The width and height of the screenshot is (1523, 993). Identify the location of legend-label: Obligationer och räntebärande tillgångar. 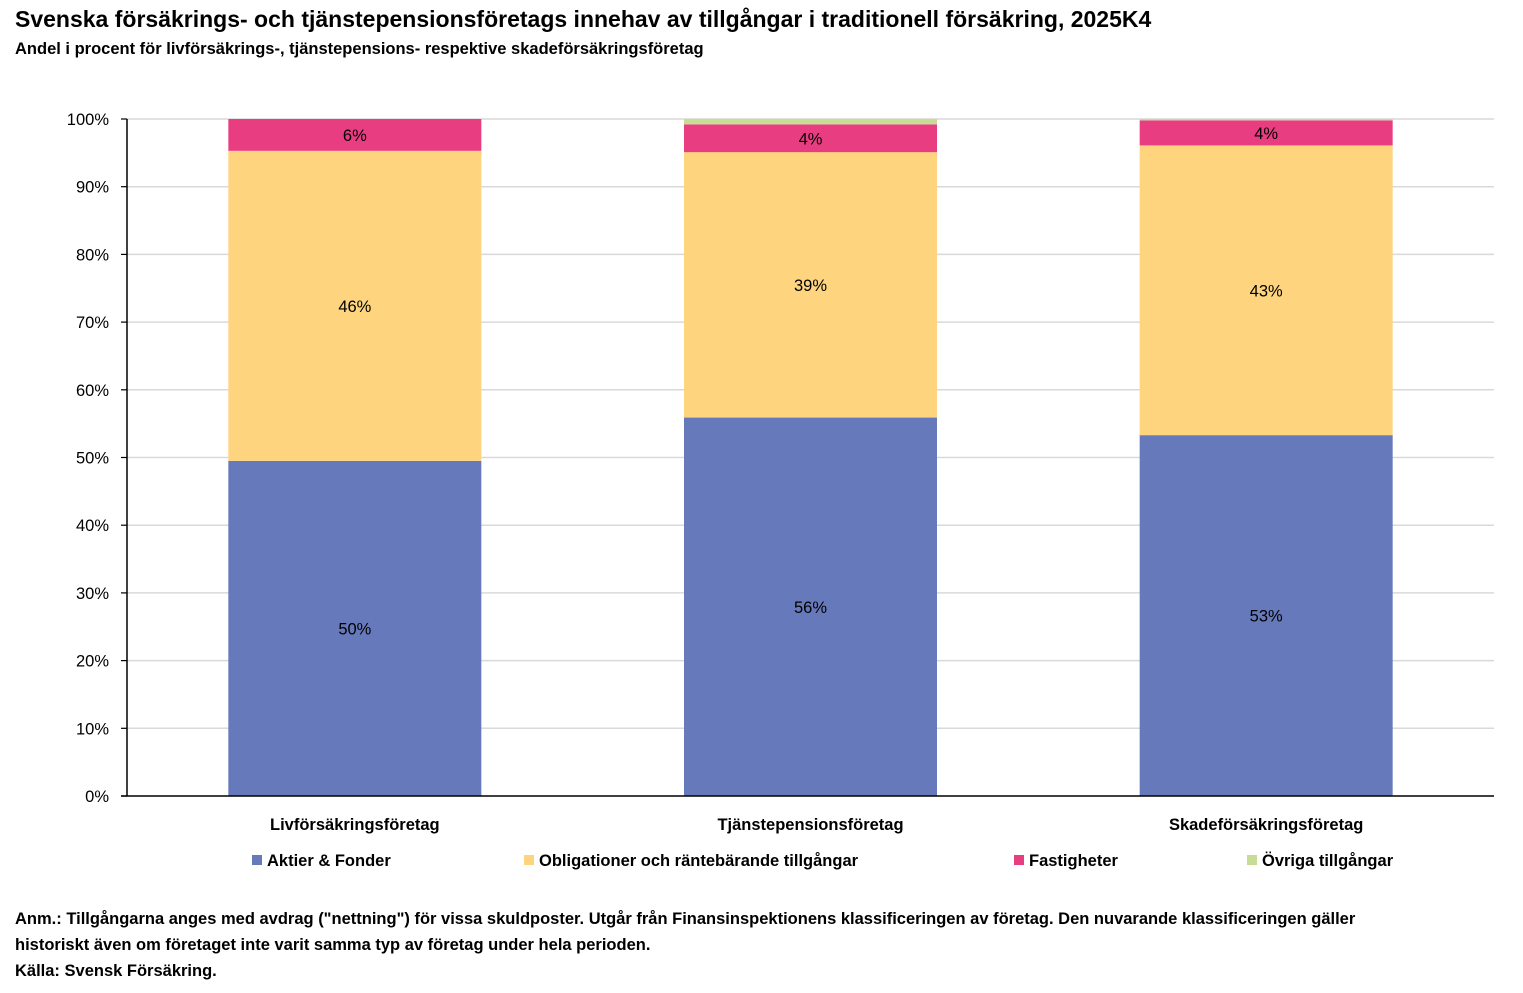
(699, 861).